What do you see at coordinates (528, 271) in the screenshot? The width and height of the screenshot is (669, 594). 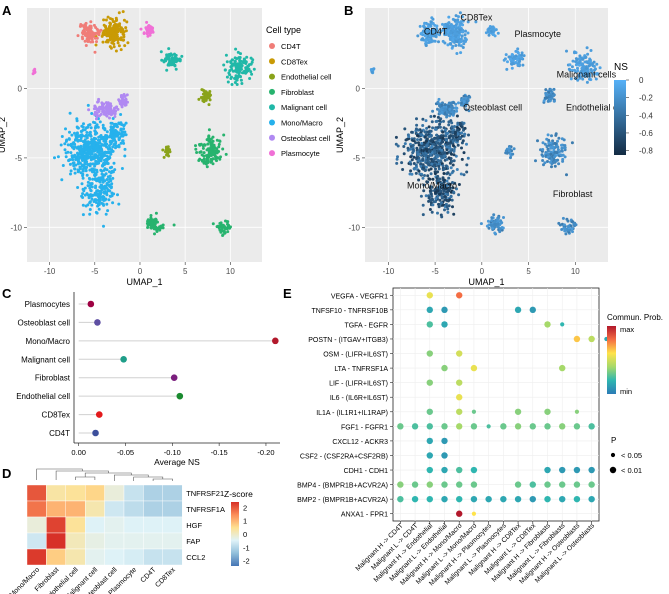 I see `x-tick-label: 5` at bounding box center [528, 271].